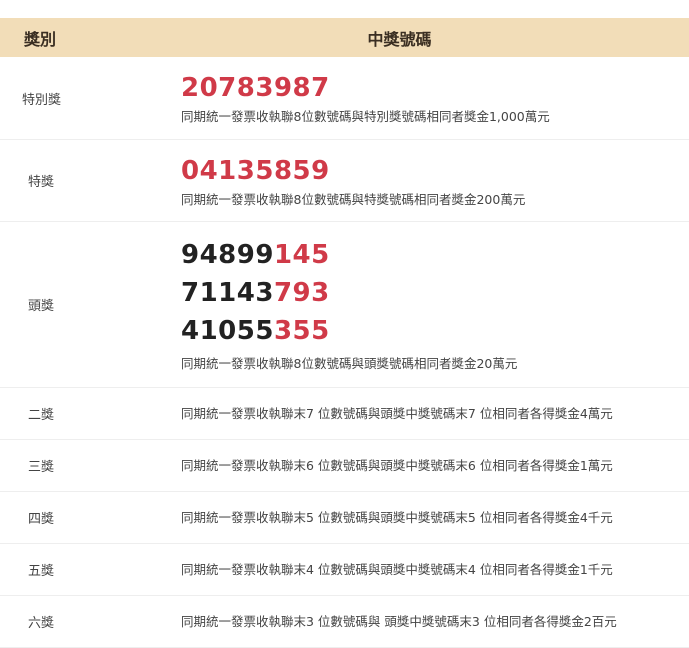 The height and width of the screenshot is (648, 689). I want to click on number-red-part: 793, so click(301, 292).